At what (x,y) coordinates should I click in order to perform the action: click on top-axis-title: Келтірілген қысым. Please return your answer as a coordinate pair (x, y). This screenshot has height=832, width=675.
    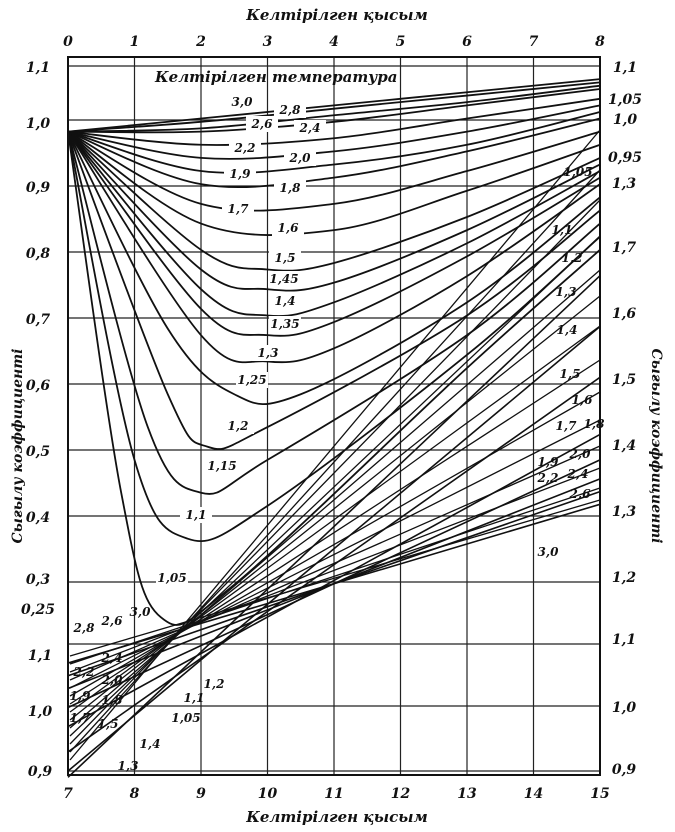
    Looking at the image, I should click on (336, 15).